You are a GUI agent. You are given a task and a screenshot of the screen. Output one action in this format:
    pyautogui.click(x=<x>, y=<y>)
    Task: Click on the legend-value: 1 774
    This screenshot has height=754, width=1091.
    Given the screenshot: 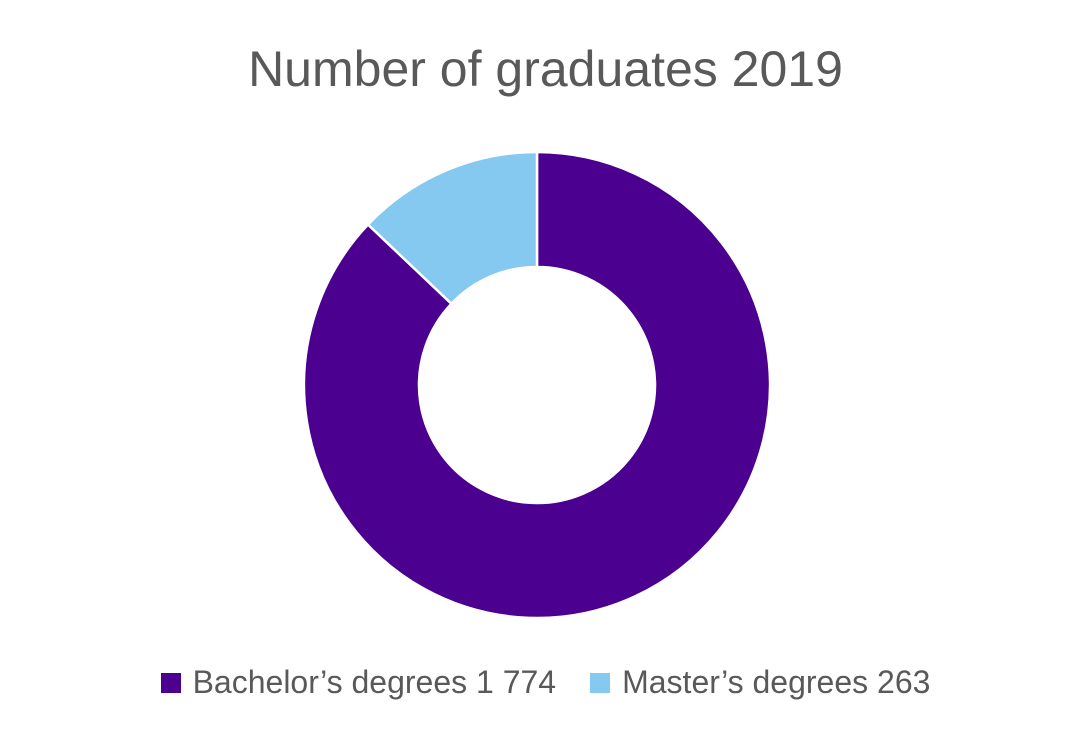 What is the action you would take?
    pyautogui.click(x=516, y=682)
    